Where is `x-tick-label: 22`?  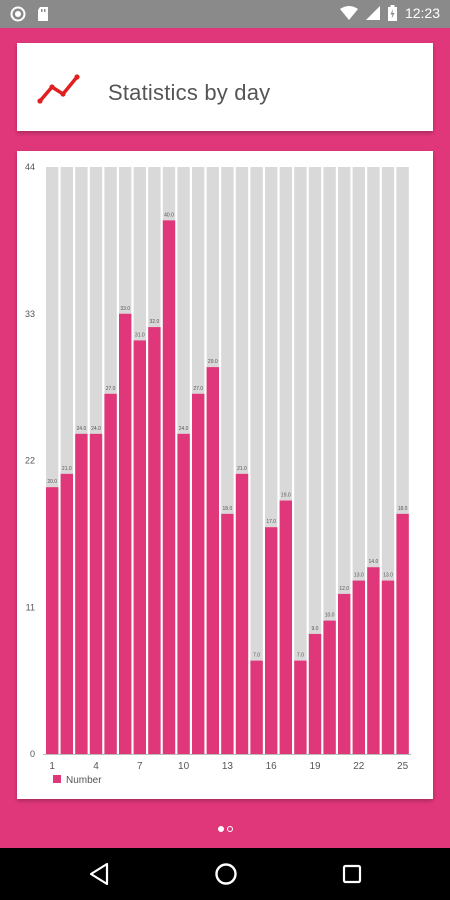 x-tick-label: 22 is located at coordinates (359, 766).